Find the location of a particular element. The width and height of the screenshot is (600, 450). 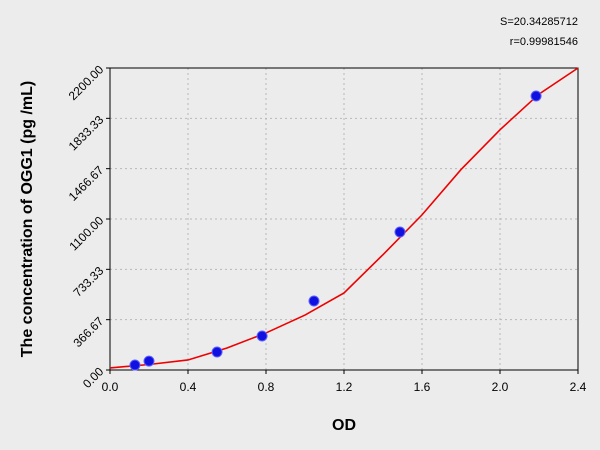

y-tick-label: 733.33 is located at coordinates (89, 282).